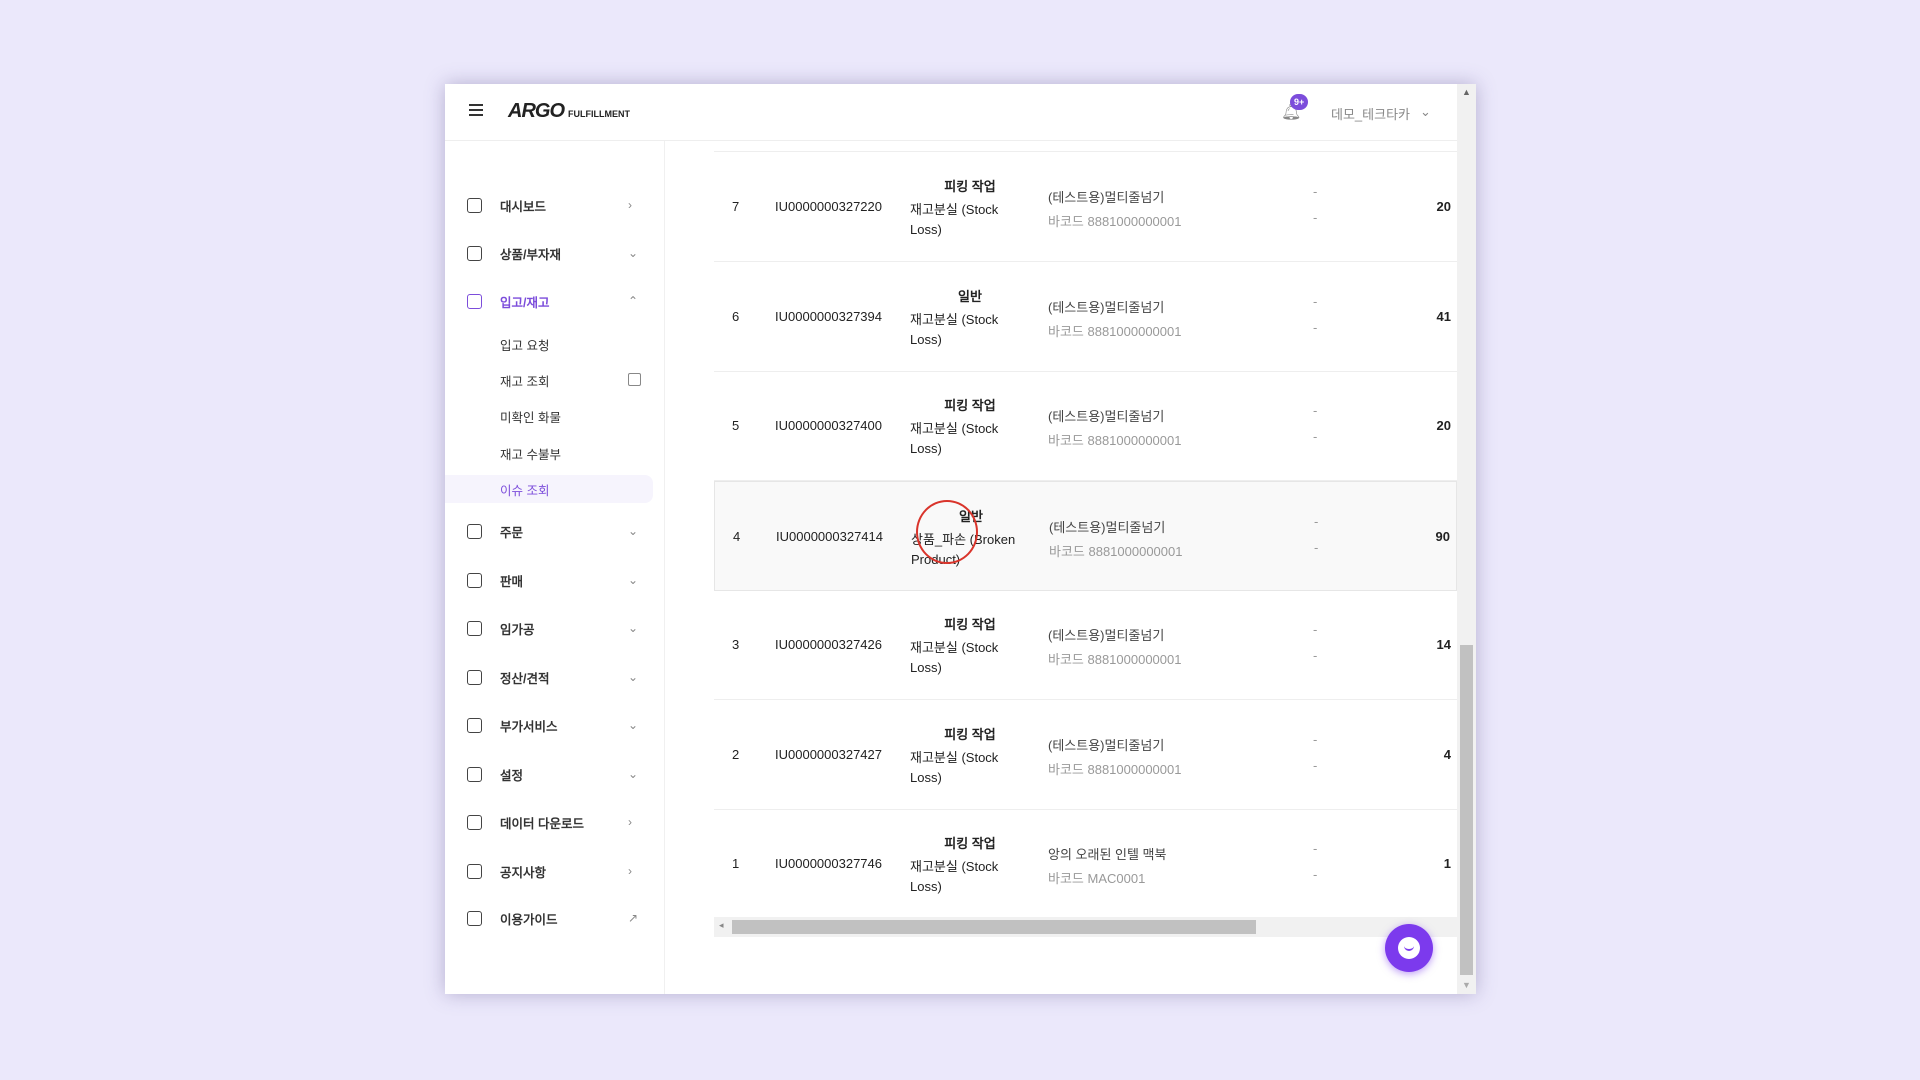 The height and width of the screenshot is (1080, 1920). Describe the element at coordinates (737, 536) in the screenshot. I see `row-number: 4` at that location.